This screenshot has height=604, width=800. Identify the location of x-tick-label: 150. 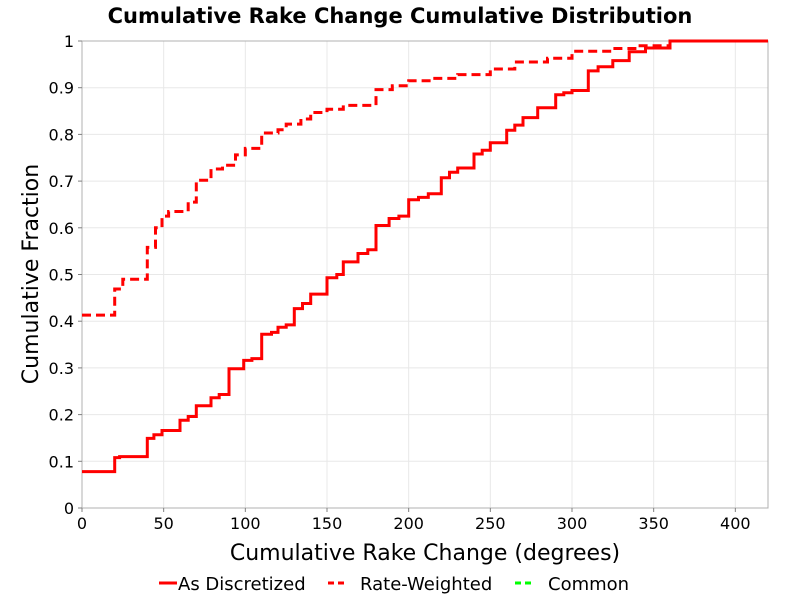
(327, 523).